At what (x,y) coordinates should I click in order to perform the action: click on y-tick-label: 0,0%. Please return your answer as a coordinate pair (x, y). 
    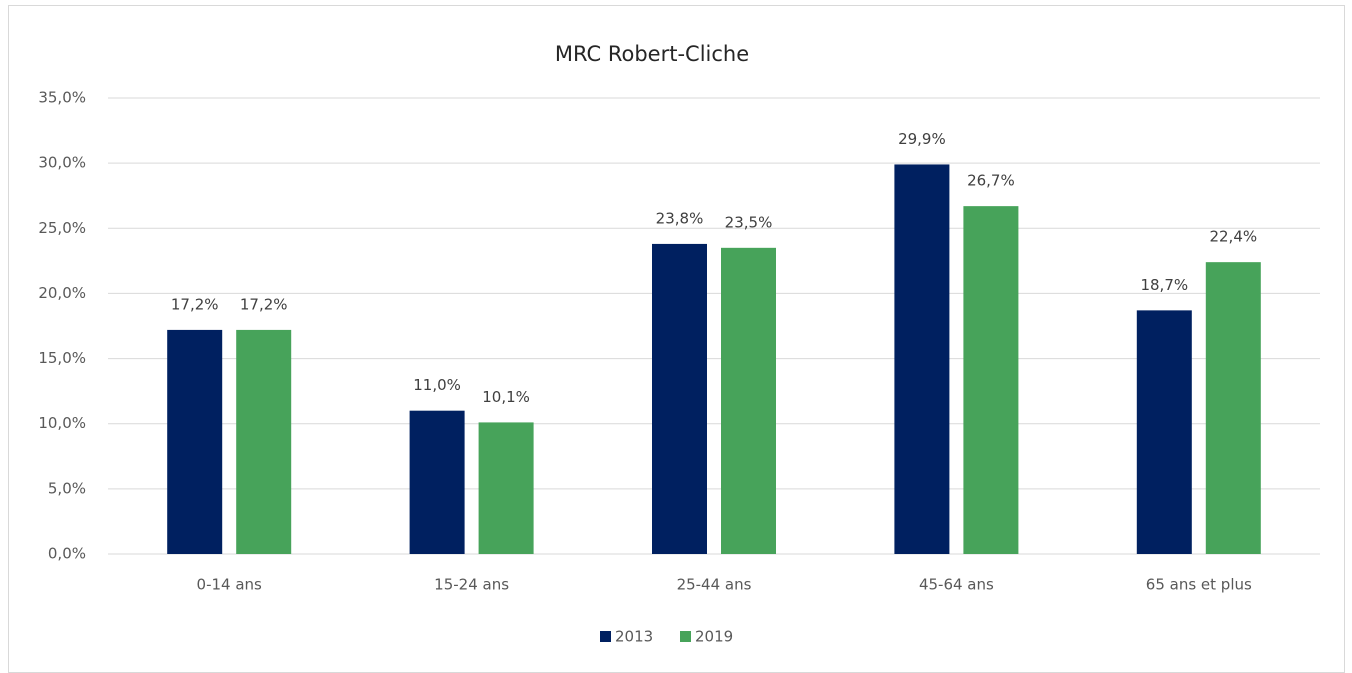
    Looking at the image, I should click on (67, 554).